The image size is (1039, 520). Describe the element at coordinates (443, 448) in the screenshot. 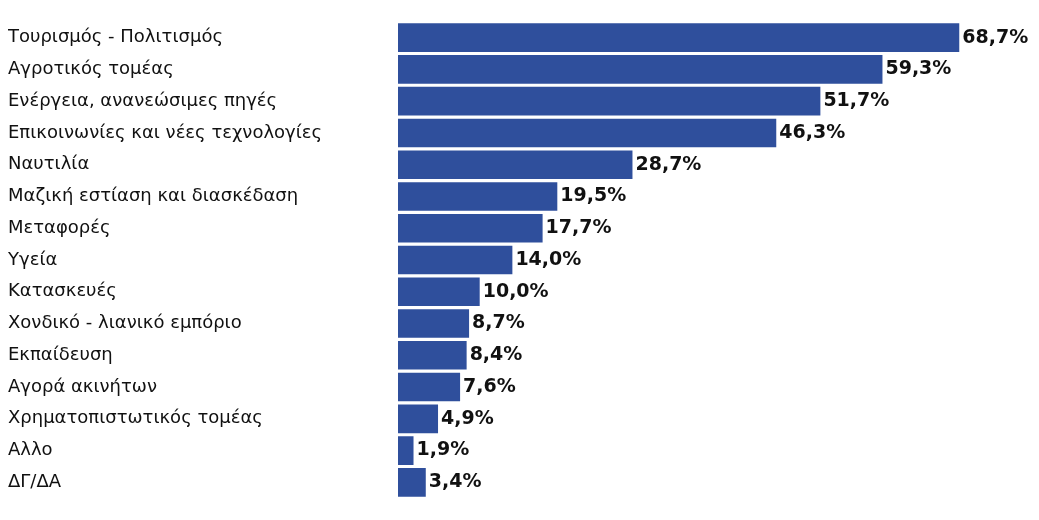

I see `data-label: 1,9%` at that location.